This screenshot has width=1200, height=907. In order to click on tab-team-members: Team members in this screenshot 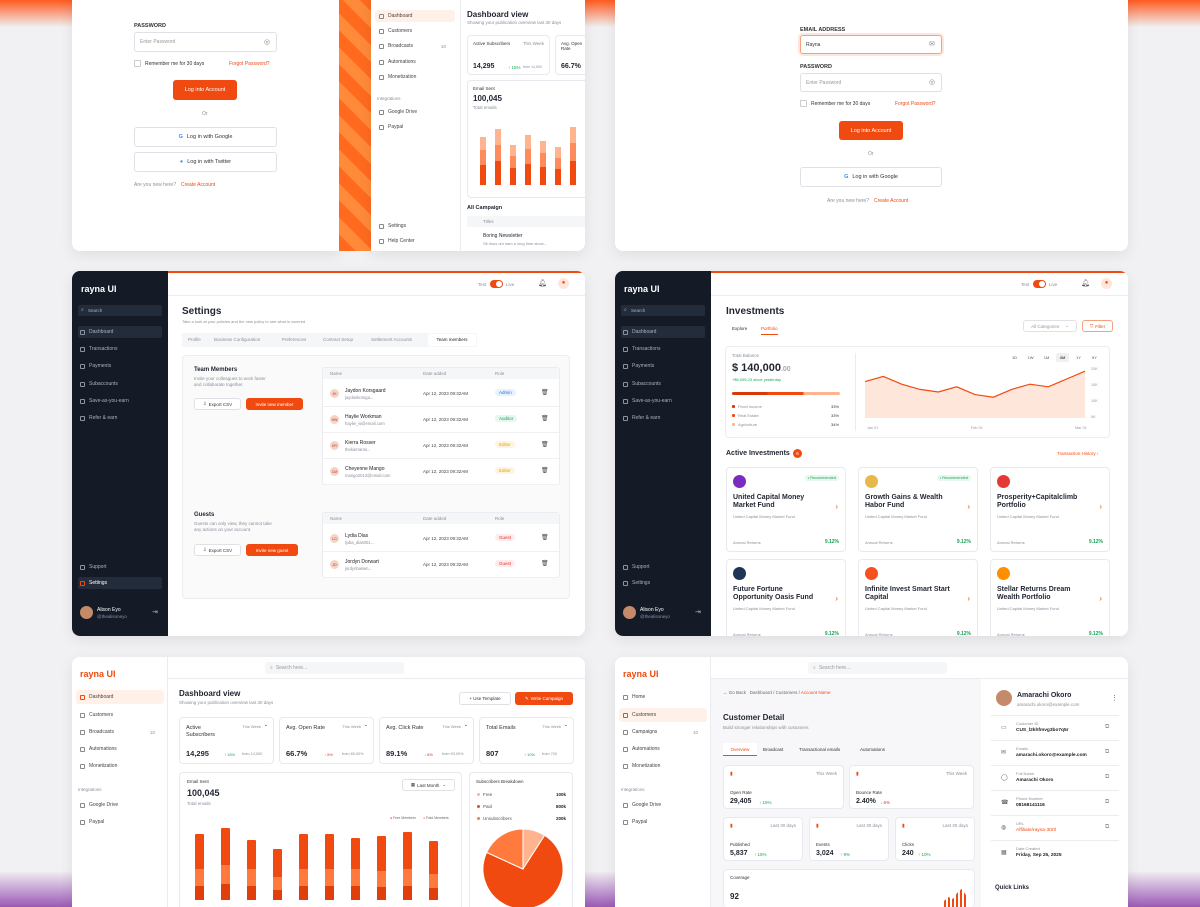, I will do `click(452, 340)`.